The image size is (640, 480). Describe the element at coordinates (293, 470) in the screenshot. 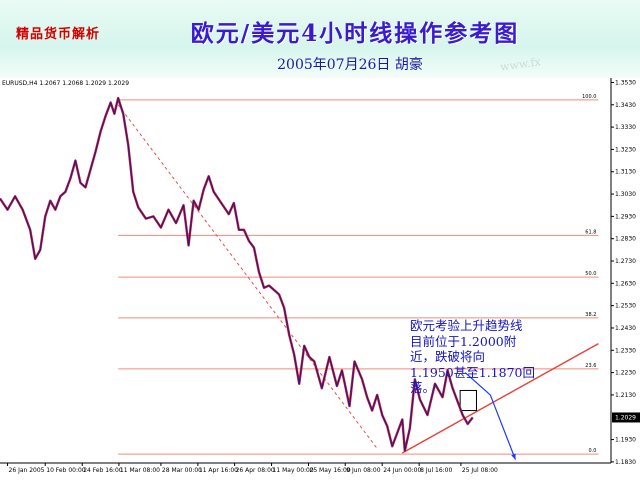

I see `time-tick-label: 11 May 00:00` at that location.